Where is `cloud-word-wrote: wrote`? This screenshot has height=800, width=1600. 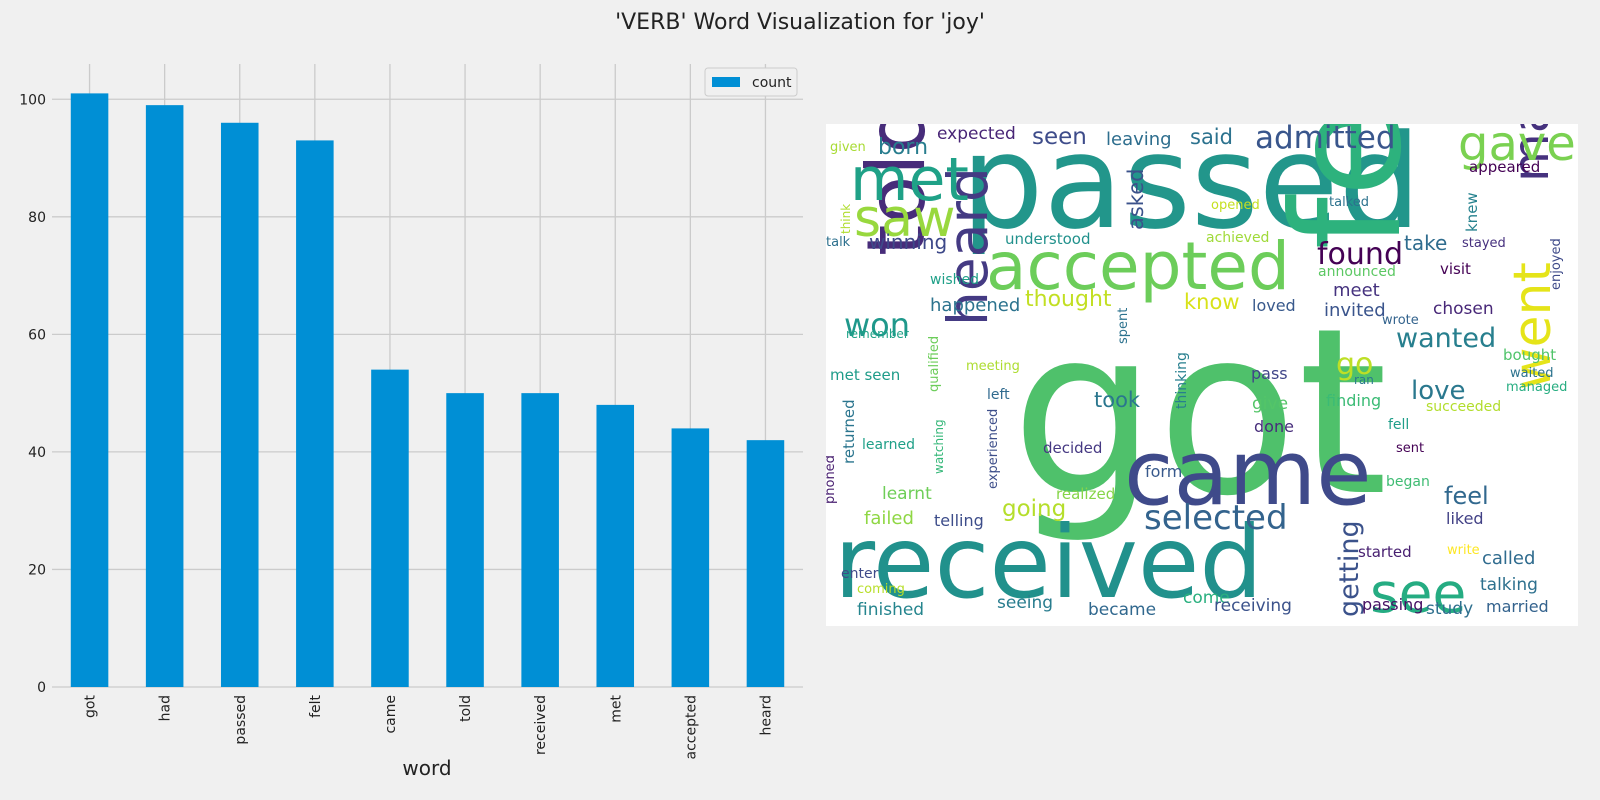
cloud-word-wrote: wrote is located at coordinates (1400, 320).